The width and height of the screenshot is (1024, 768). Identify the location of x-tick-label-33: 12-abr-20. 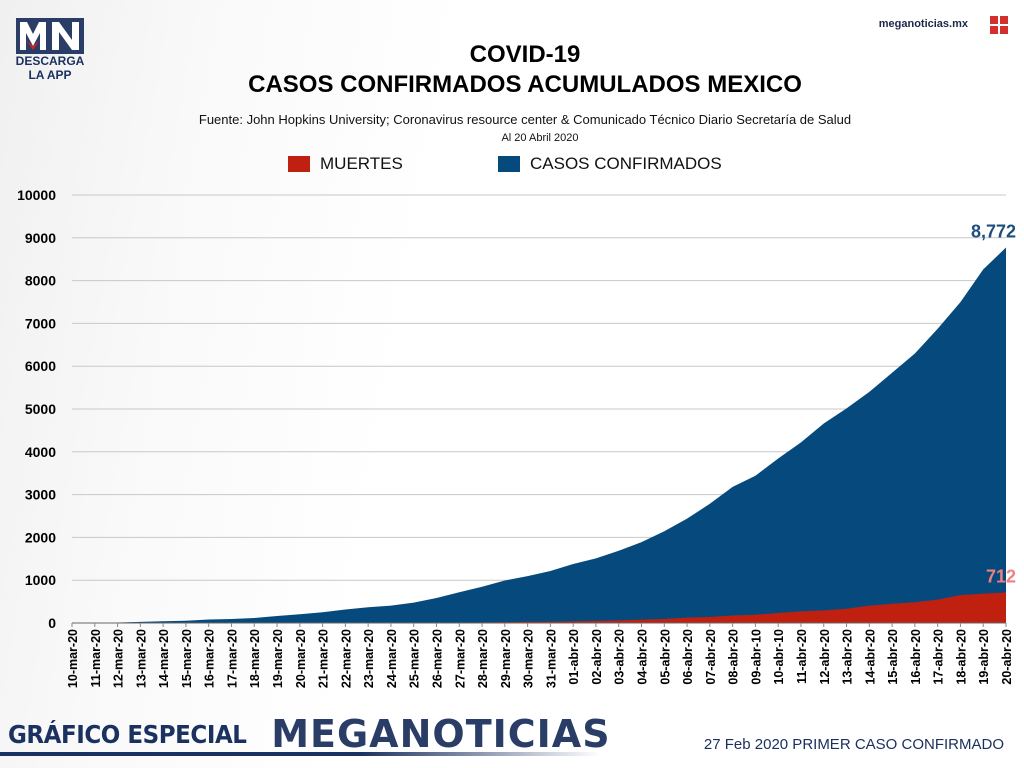
(825, 657).